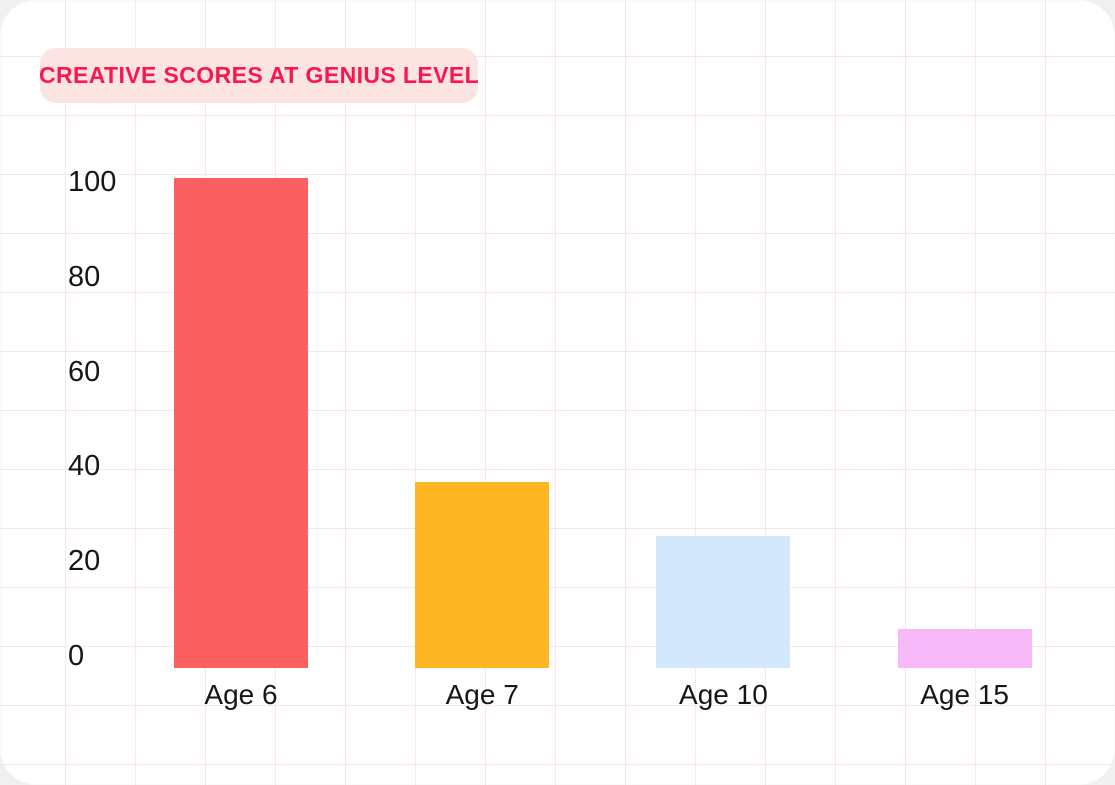 Image resolution: width=1115 pixels, height=785 pixels. I want to click on y-tick-label: 40, so click(84, 466).